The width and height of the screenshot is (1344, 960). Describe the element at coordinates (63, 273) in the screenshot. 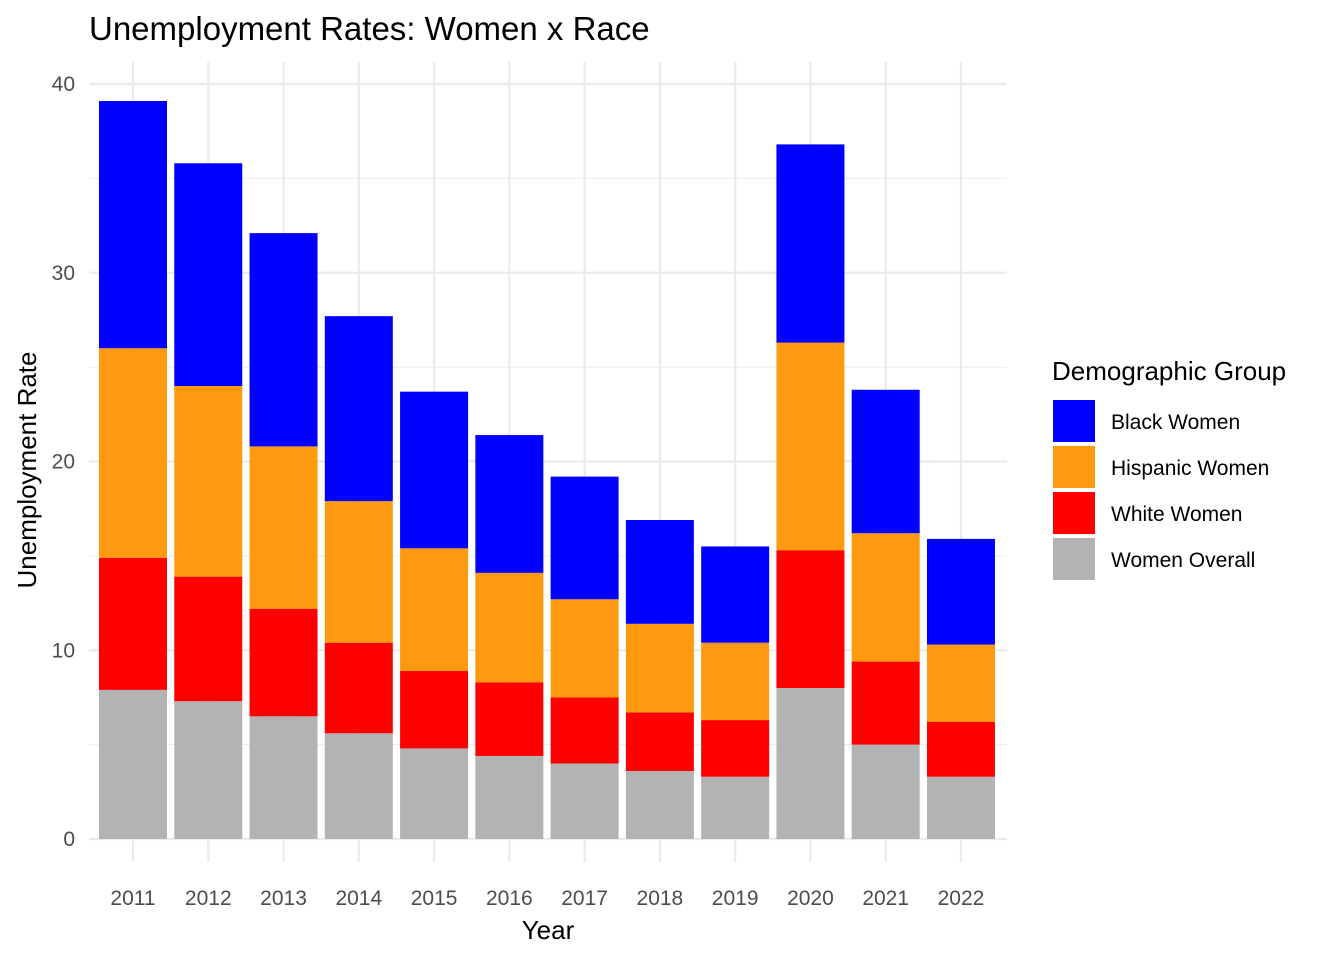

I see `y-tick-label: 30` at that location.